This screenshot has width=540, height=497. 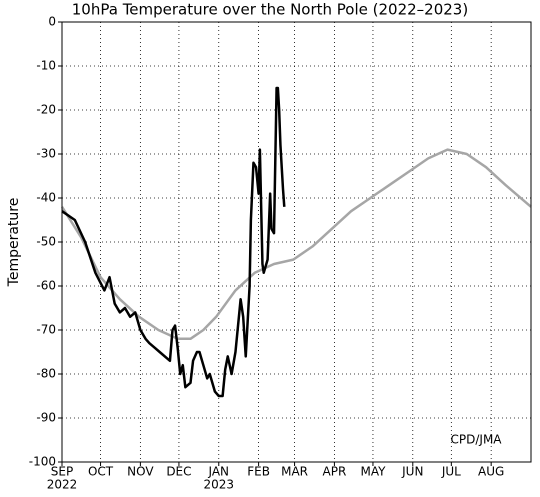 I want to click on y-tick-label: -40, so click(x=46, y=198).